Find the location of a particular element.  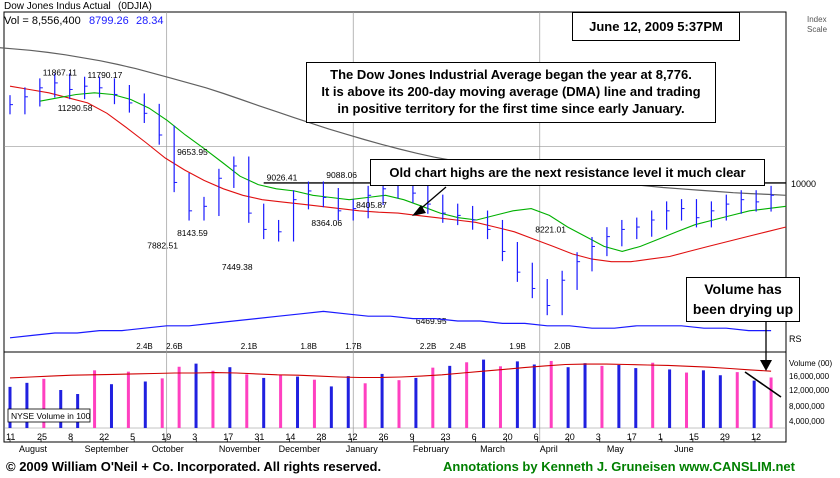

price-label: 9026.41 is located at coordinates (282, 178).